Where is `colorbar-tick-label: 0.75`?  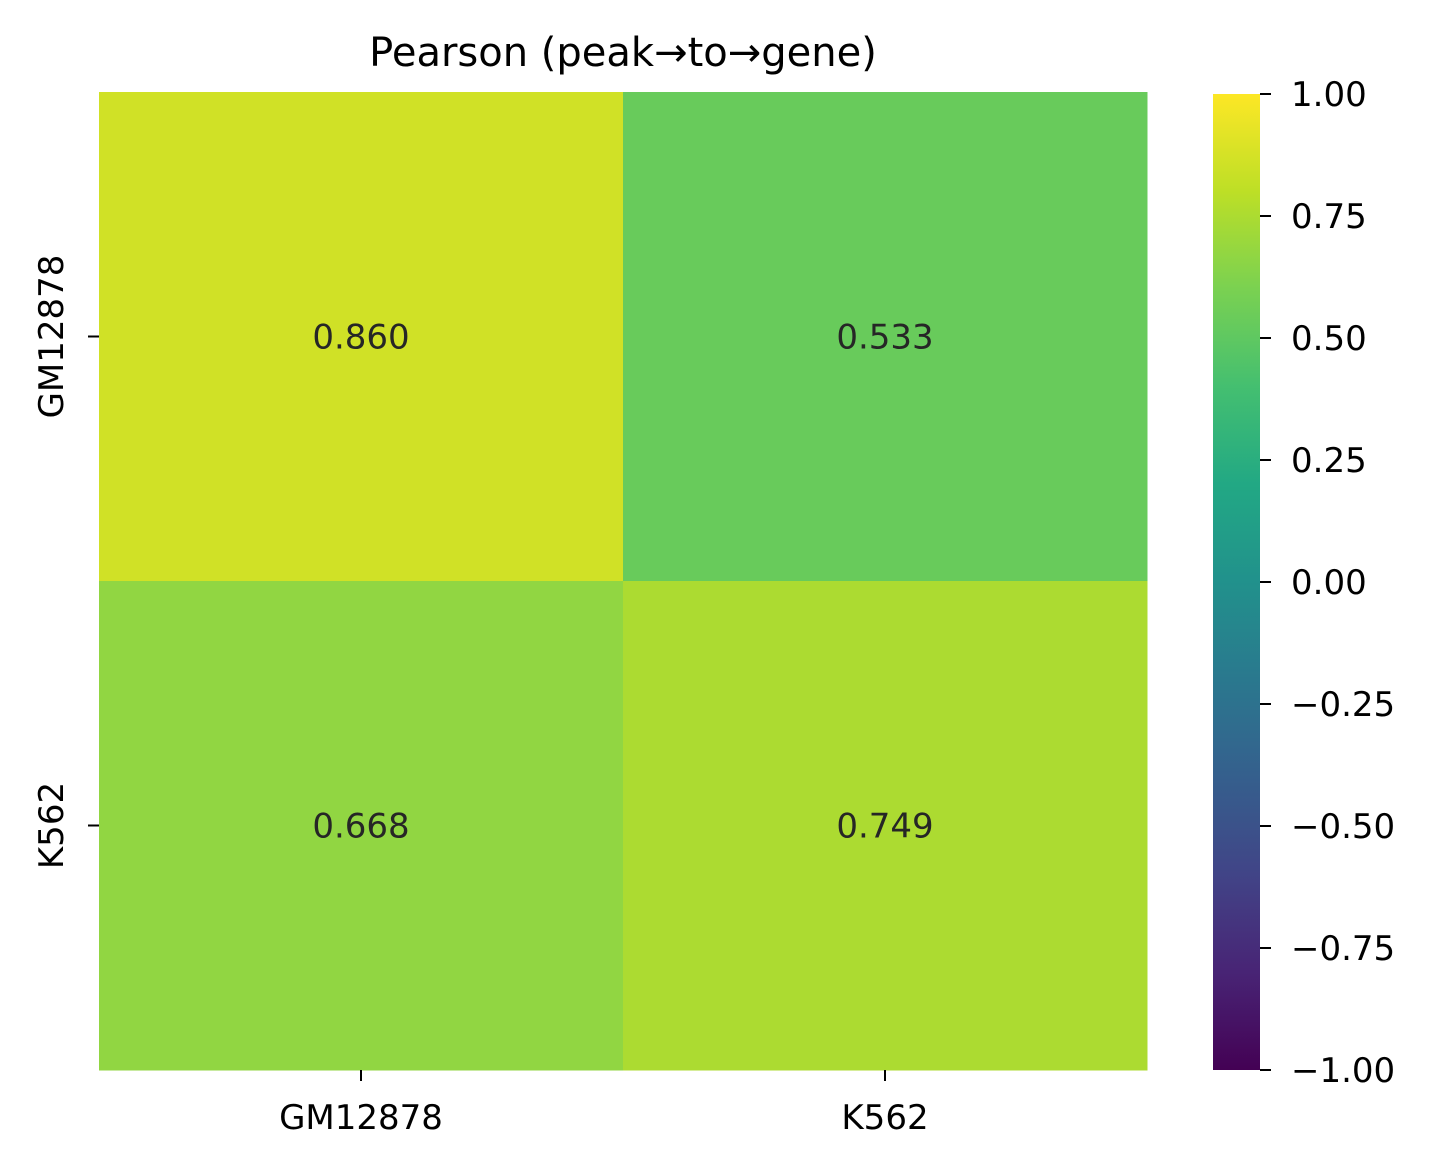 colorbar-tick-label: 0.75 is located at coordinates (1329, 217).